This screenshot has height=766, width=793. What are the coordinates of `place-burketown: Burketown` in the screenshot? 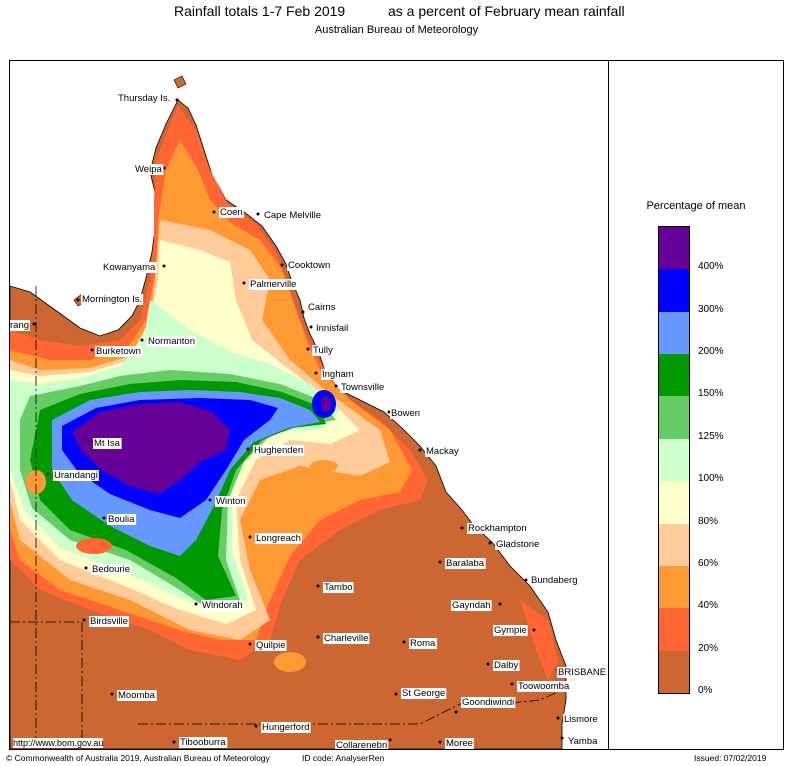 It's located at (116, 351).